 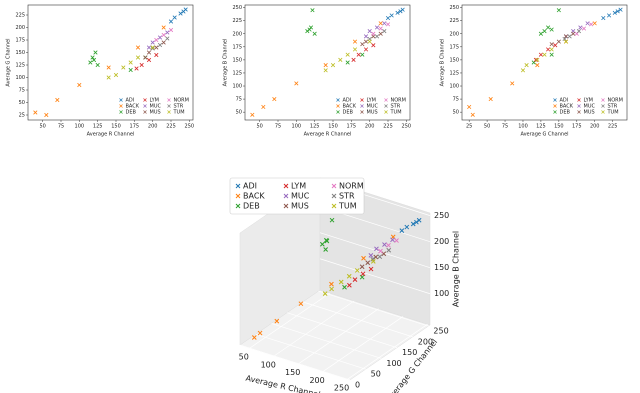 What do you see at coordinates (111, 135) in the screenshot?
I see `x-axis-label: Average R Channel` at bounding box center [111, 135].